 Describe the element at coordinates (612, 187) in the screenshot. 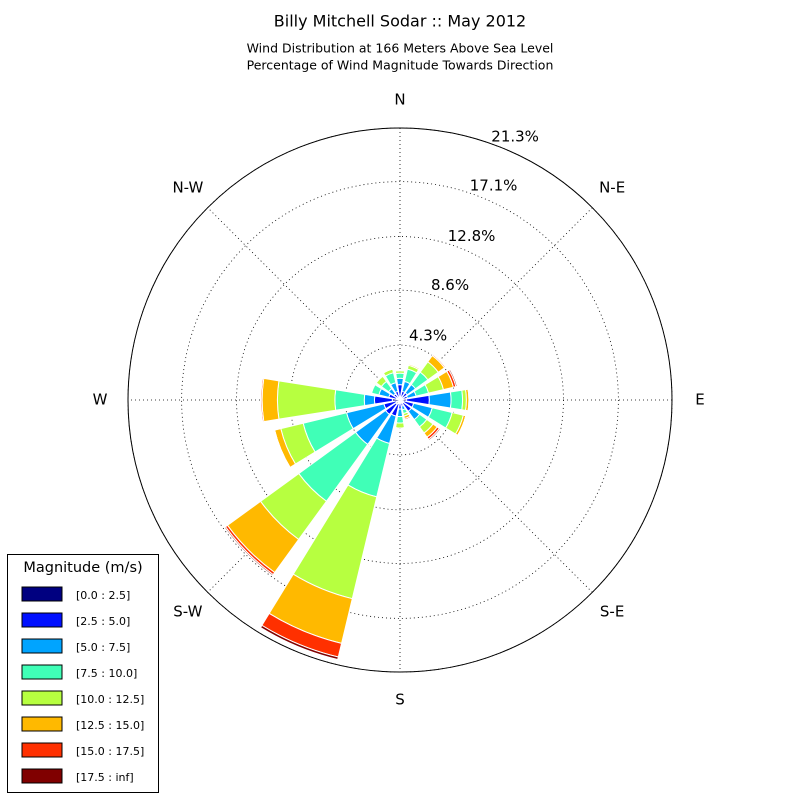

I see `direction-label: N-E` at that location.